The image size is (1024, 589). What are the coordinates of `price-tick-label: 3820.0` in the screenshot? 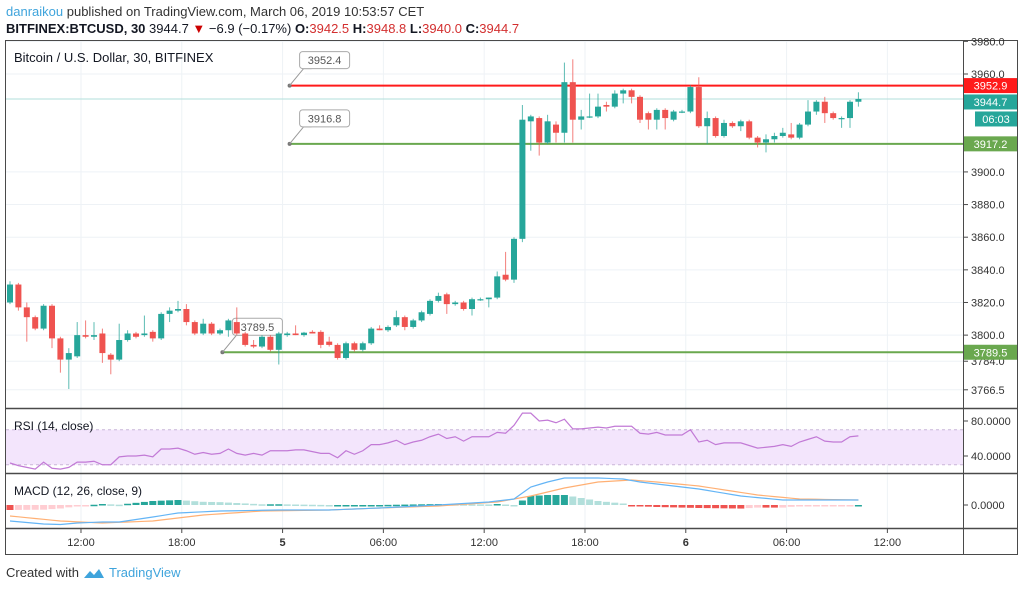 It's located at (988, 303).